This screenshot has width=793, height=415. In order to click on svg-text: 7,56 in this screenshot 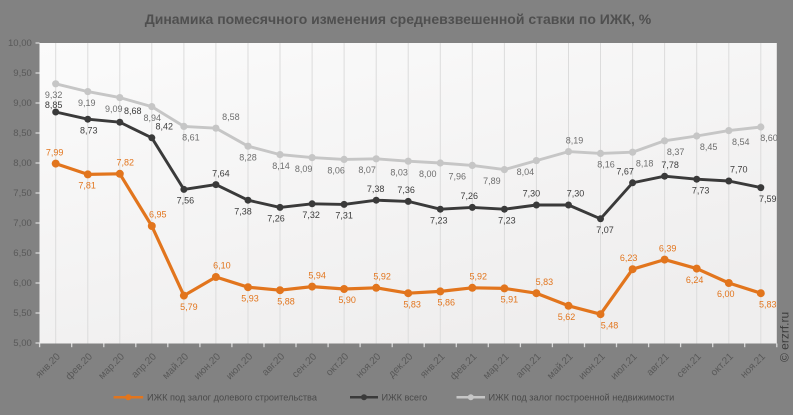, I will do `click(186, 201)`.